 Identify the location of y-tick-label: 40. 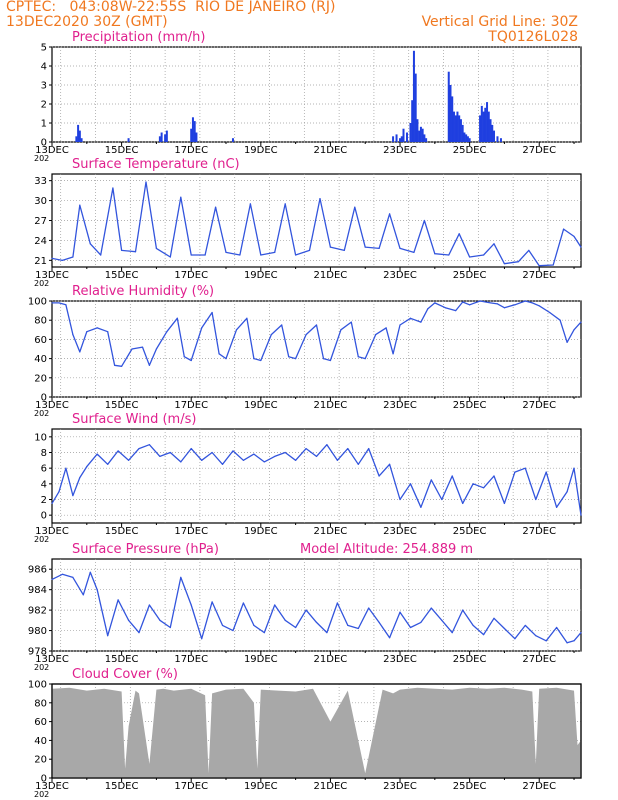
(40, 359).